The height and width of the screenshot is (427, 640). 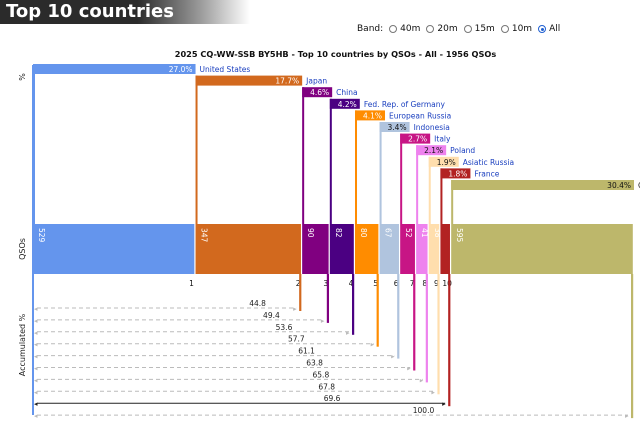 I want to click on legend-percent-label: 1.8%, so click(x=457, y=173).